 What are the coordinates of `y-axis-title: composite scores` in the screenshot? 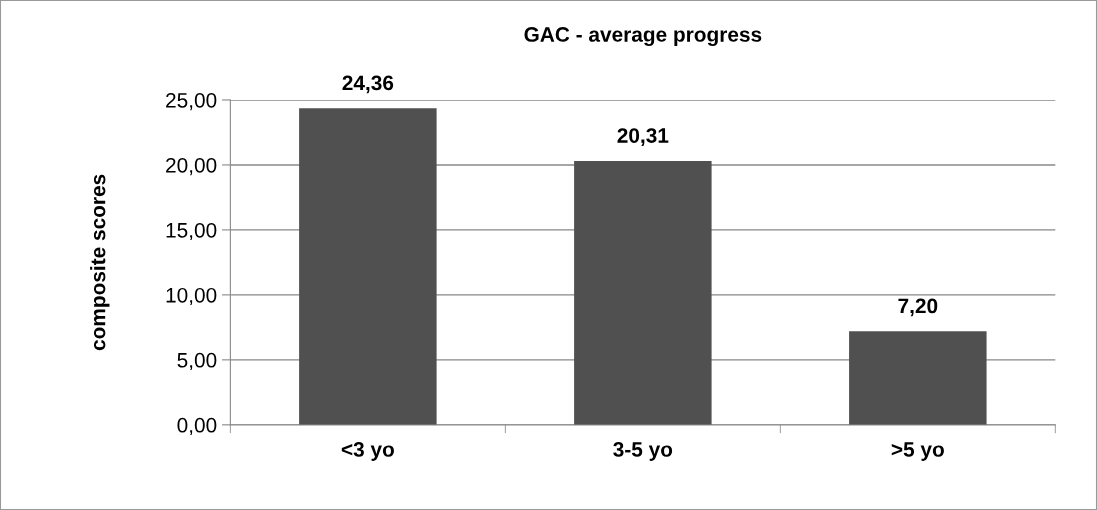 It's located at (100, 262).